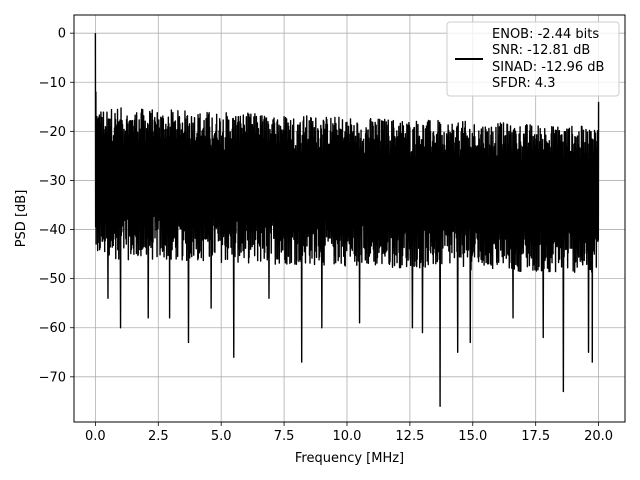  I want to click on y-tick-label: −10, so click(52, 83).